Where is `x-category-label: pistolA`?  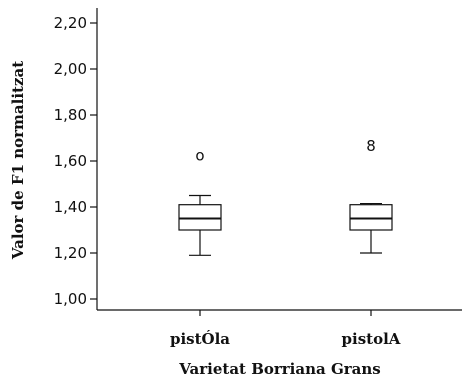 x-category-label: pistolA is located at coordinates (371, 339).